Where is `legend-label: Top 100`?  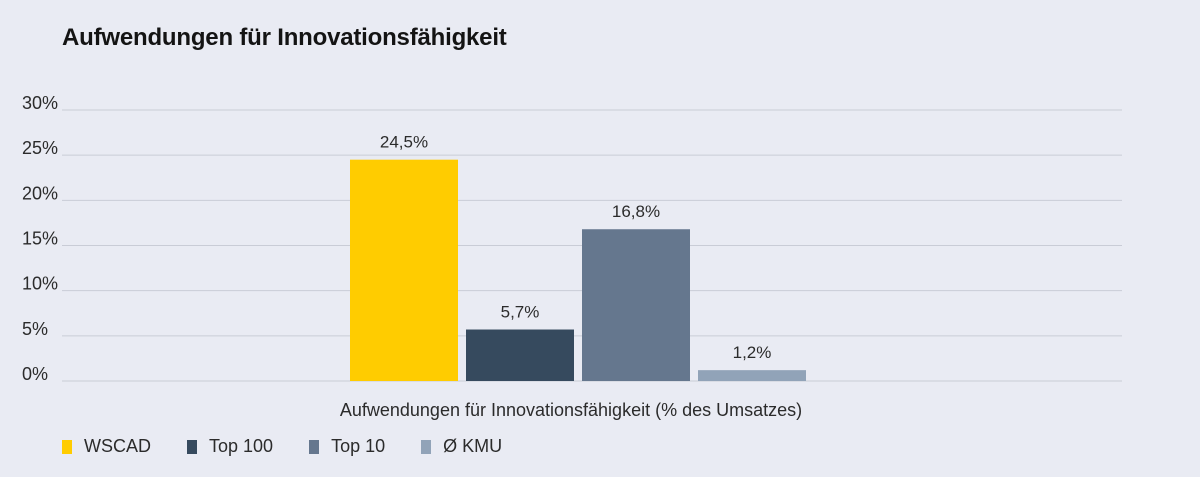
legend-label: Top 100 is located at coordinates (241, 446).